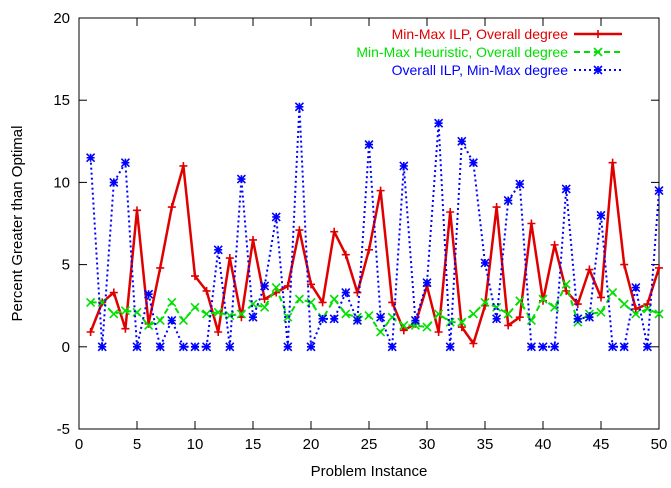 The height and width of the screenshot is (488, 671). What do you see at coordinates (17, 224) in the screenshot?
I see `y-axis-label: Percent Greater than Optimal` at bounding box center [17, 224].